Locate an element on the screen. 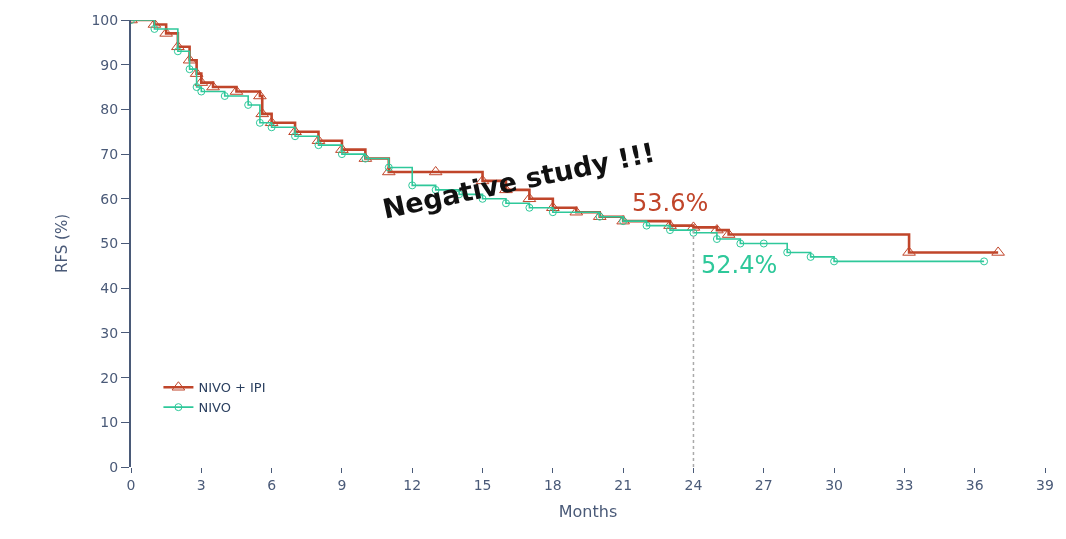 The height and width of the screenshot is (539, 1066). x-tick-label: 18 is located at coordinates (552, 484).